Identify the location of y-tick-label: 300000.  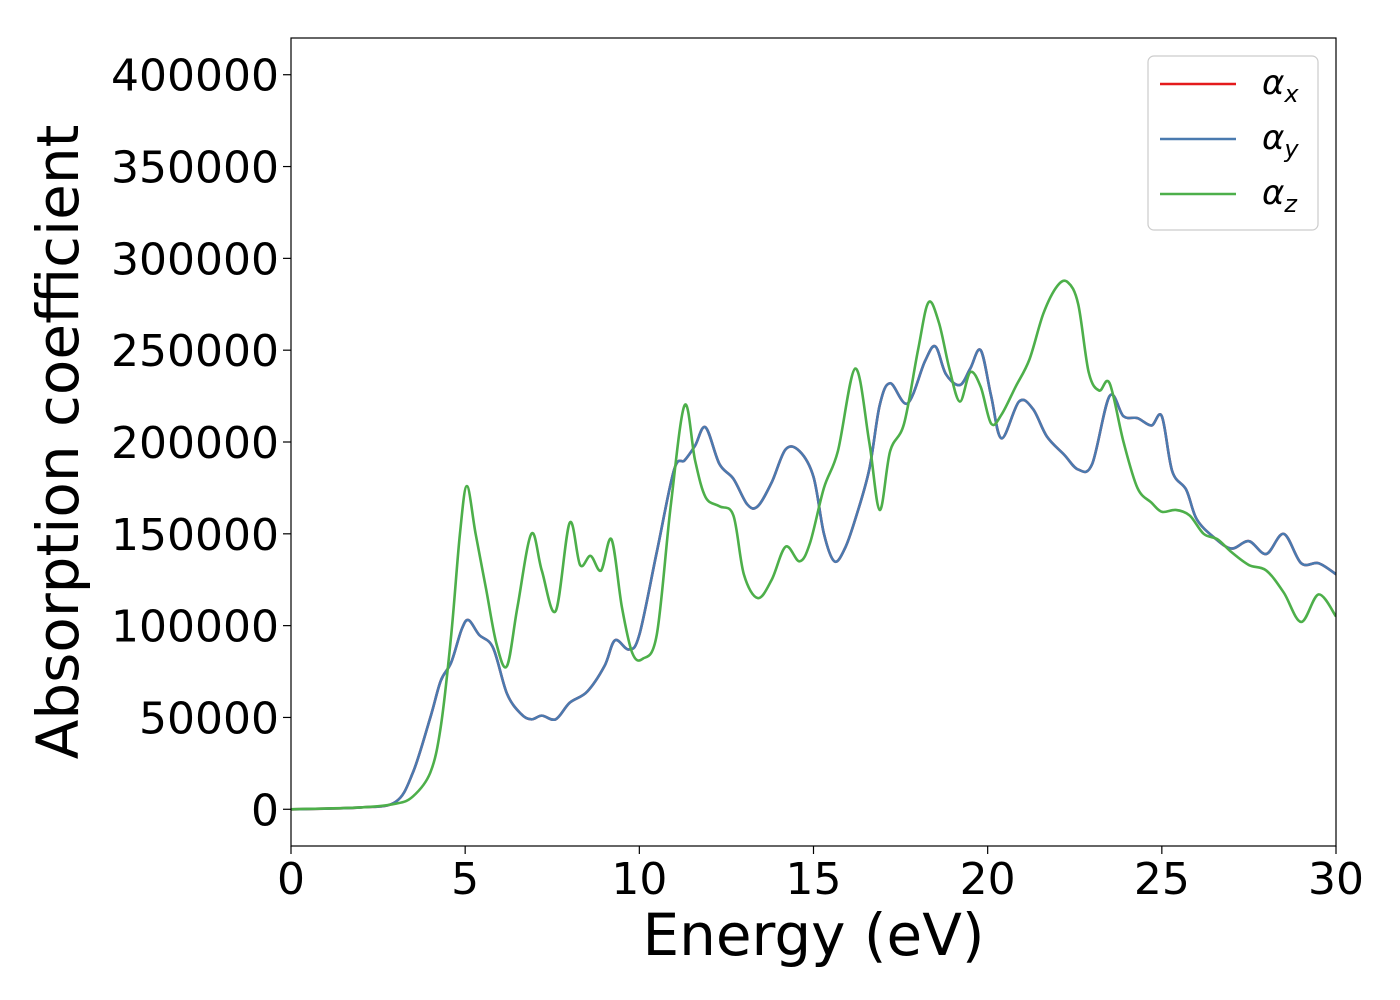
(195, 259).